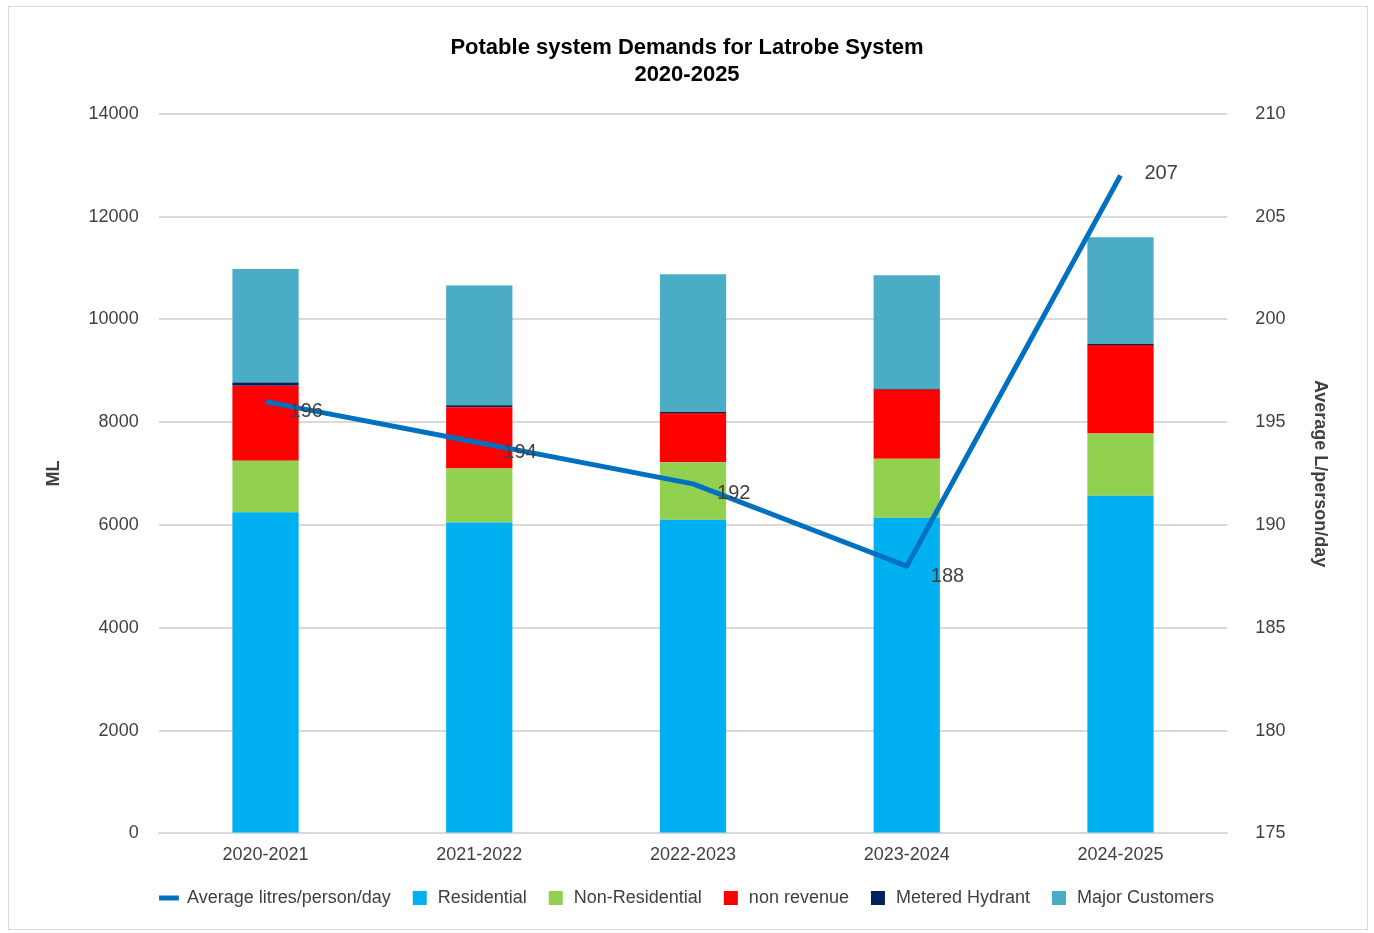  I want to click on data-label: 207, so click(1161, 172).